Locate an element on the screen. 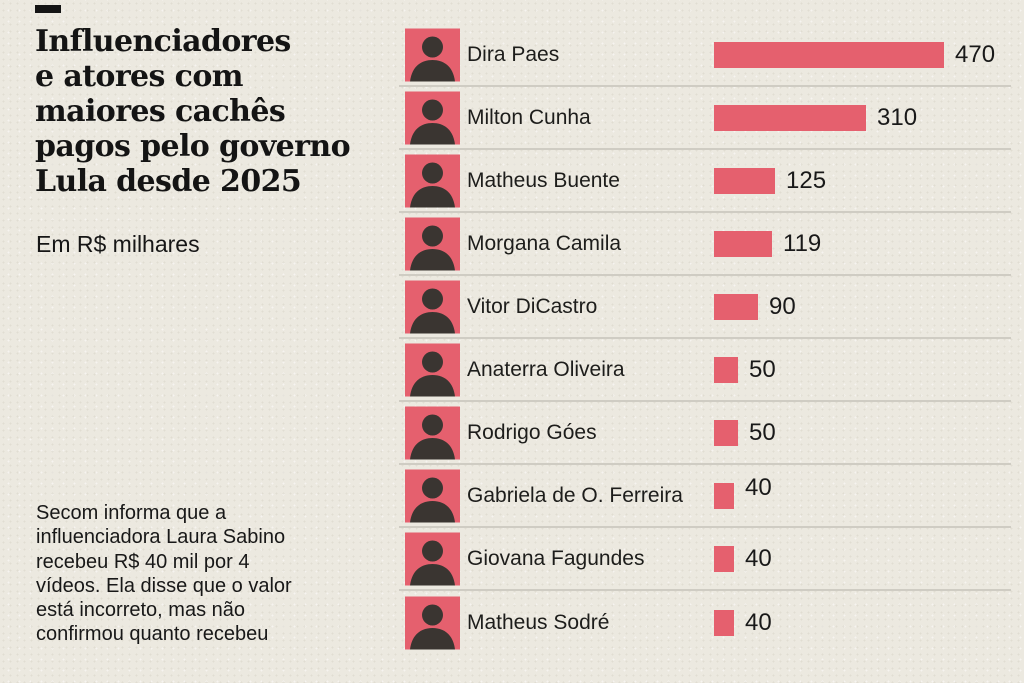 The width and height of the screenshot is (1024, 683). value-label: 119 is located at coordinates (802, 243).